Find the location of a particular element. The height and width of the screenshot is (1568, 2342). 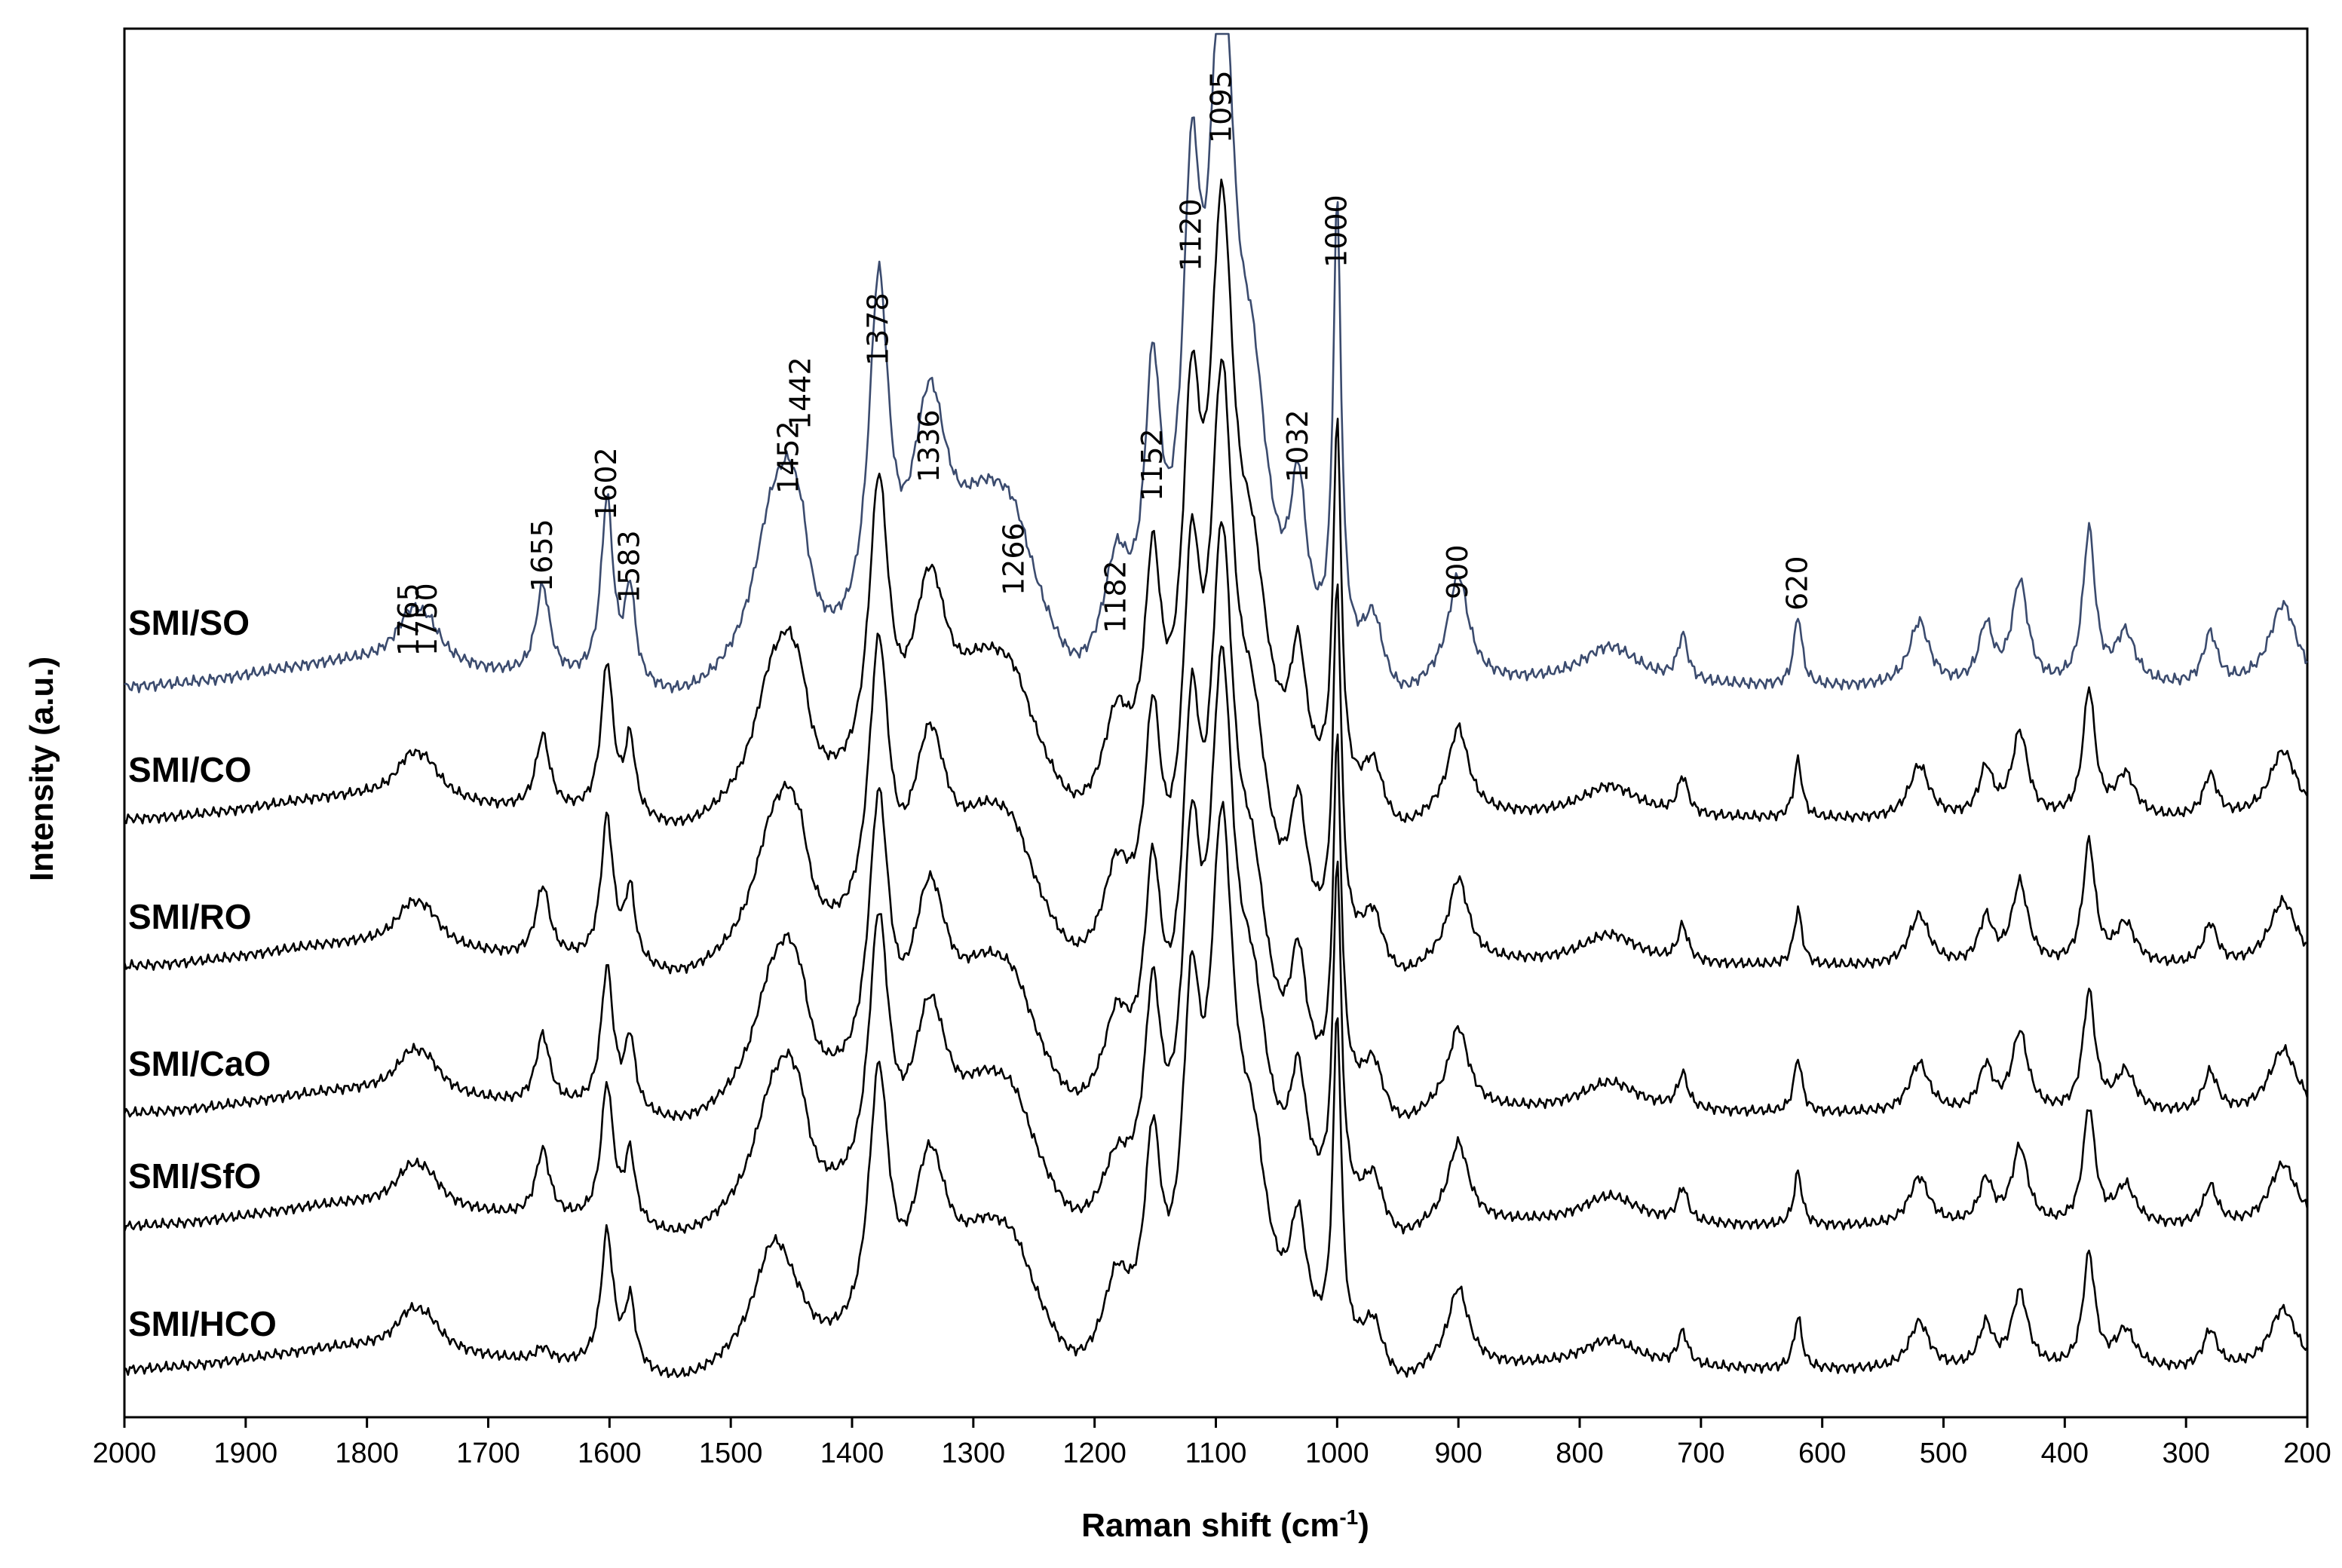

x-tick-label-2000: 2000 is located at coordinates (125, 1453).